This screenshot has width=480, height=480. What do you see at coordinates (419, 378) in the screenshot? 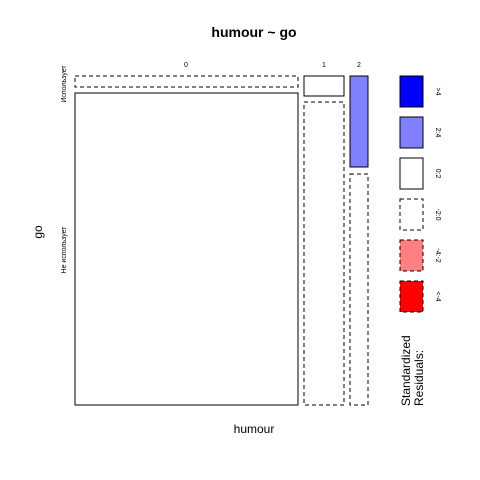
I see `legend-title-line-2: Residuals:` at bounding box center [419, 378].